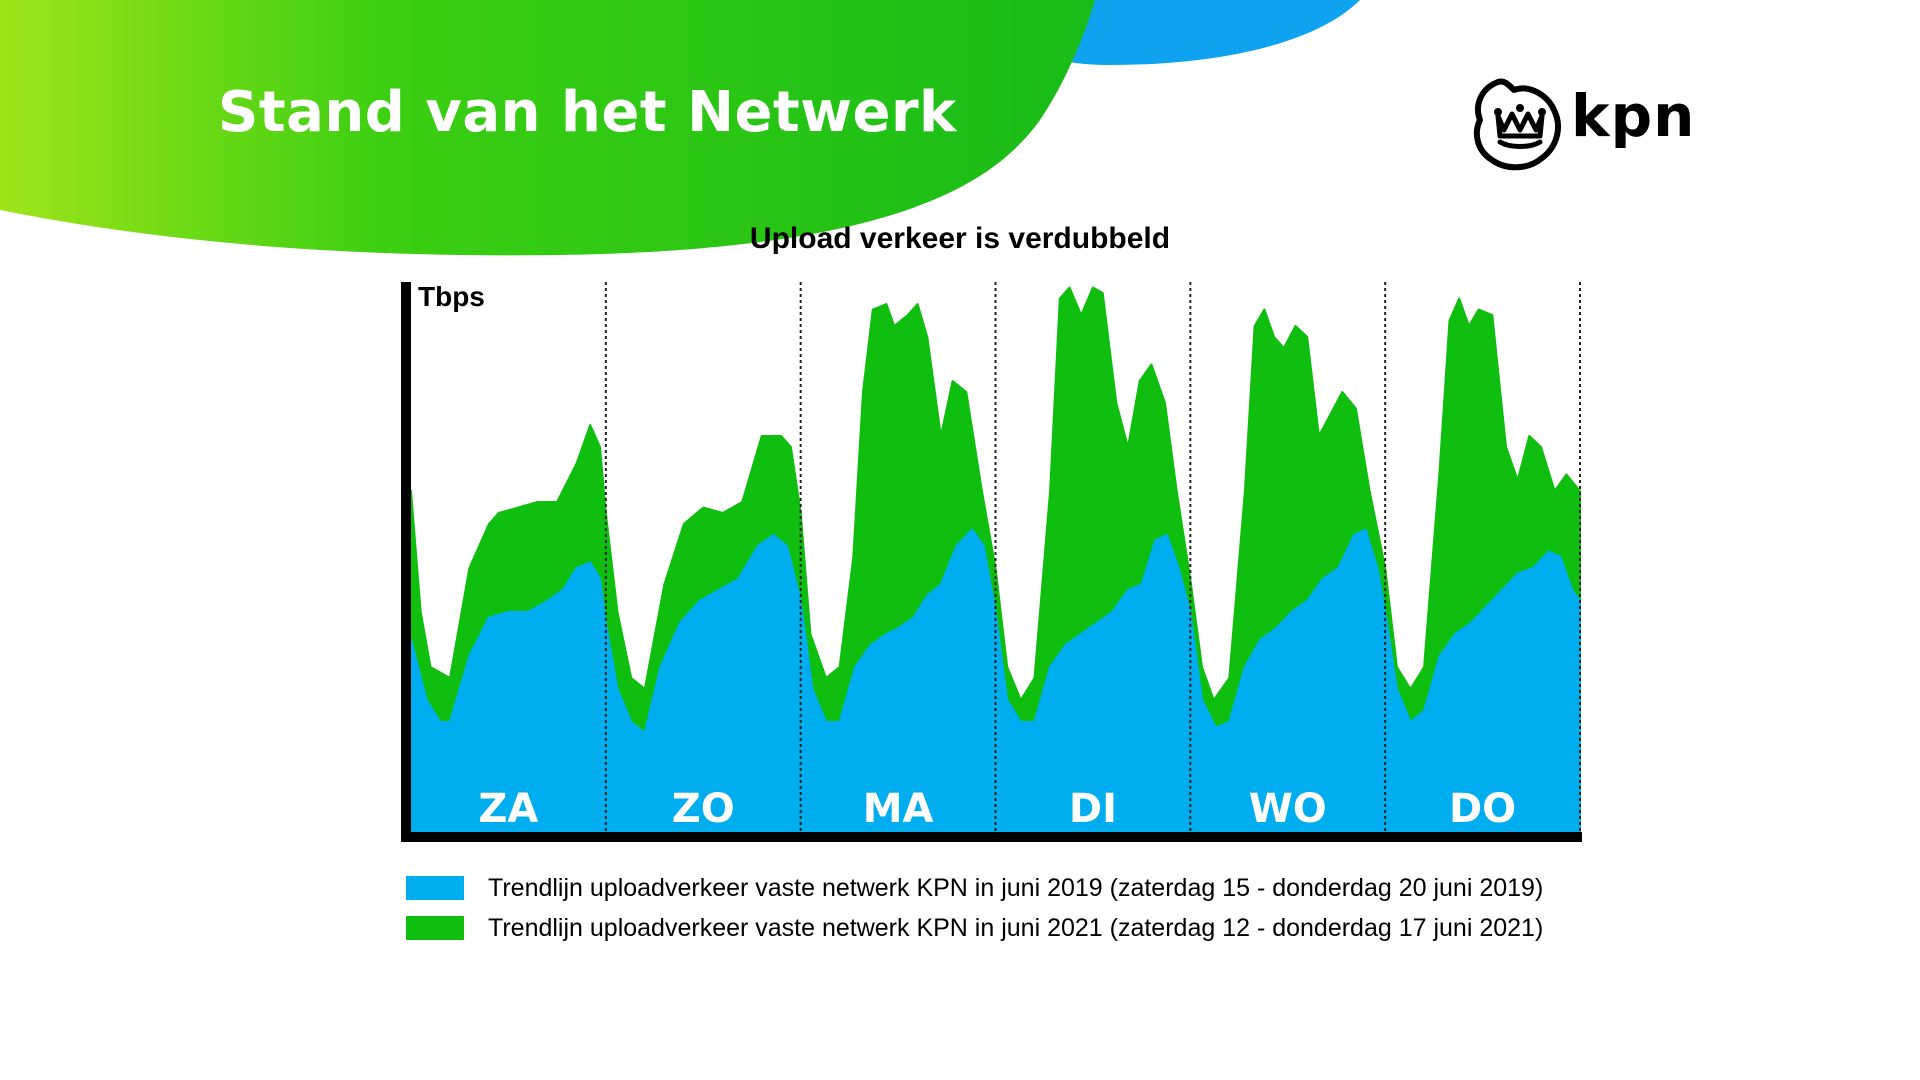 The image size is (1920, 1080). I want to click on green-wave-shape, so click(547, 128).